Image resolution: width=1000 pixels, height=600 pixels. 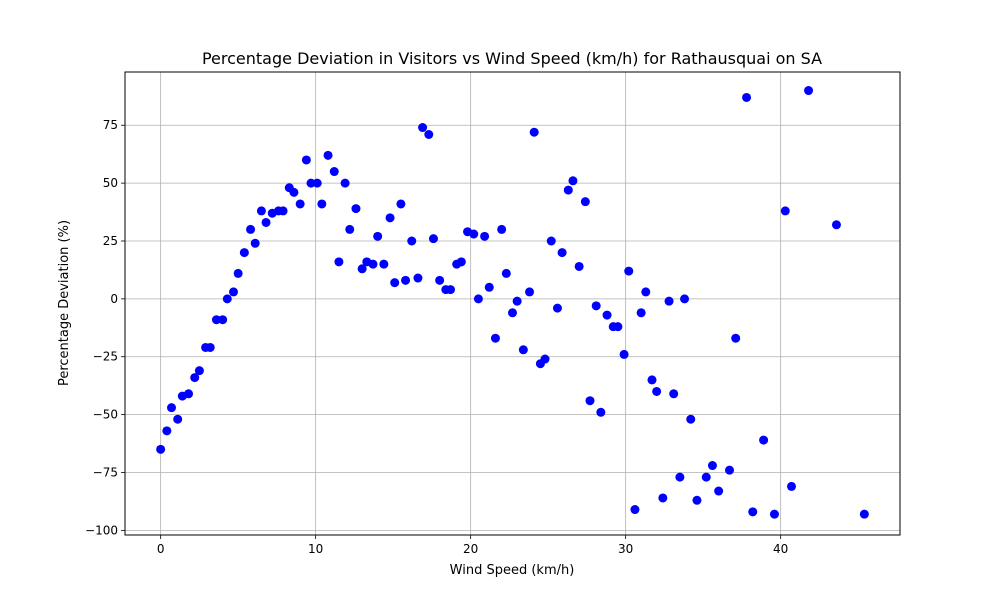 What do you see at coordinates (470, 549) in the screenshot?
I see `x-tick-label: 20` at bounding box center [470, 549].